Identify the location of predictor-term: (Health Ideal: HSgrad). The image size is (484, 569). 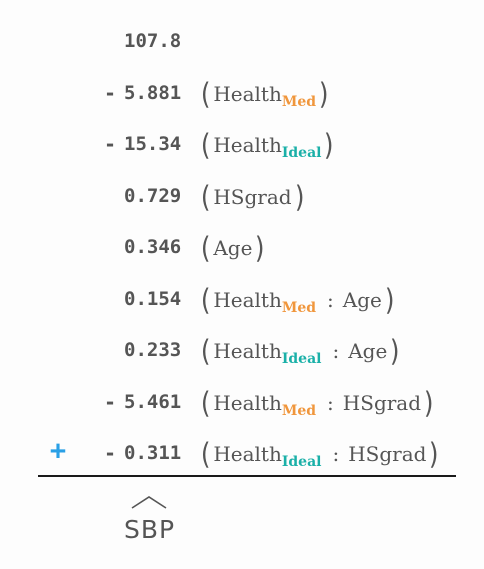
(320, 454).